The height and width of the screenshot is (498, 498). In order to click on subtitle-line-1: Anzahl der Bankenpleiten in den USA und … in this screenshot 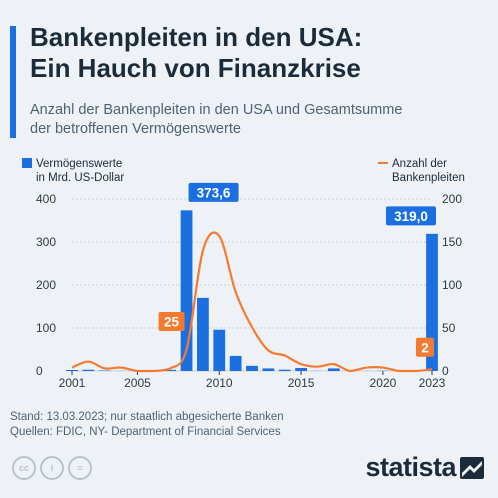, I will do `click(216, 110)`.